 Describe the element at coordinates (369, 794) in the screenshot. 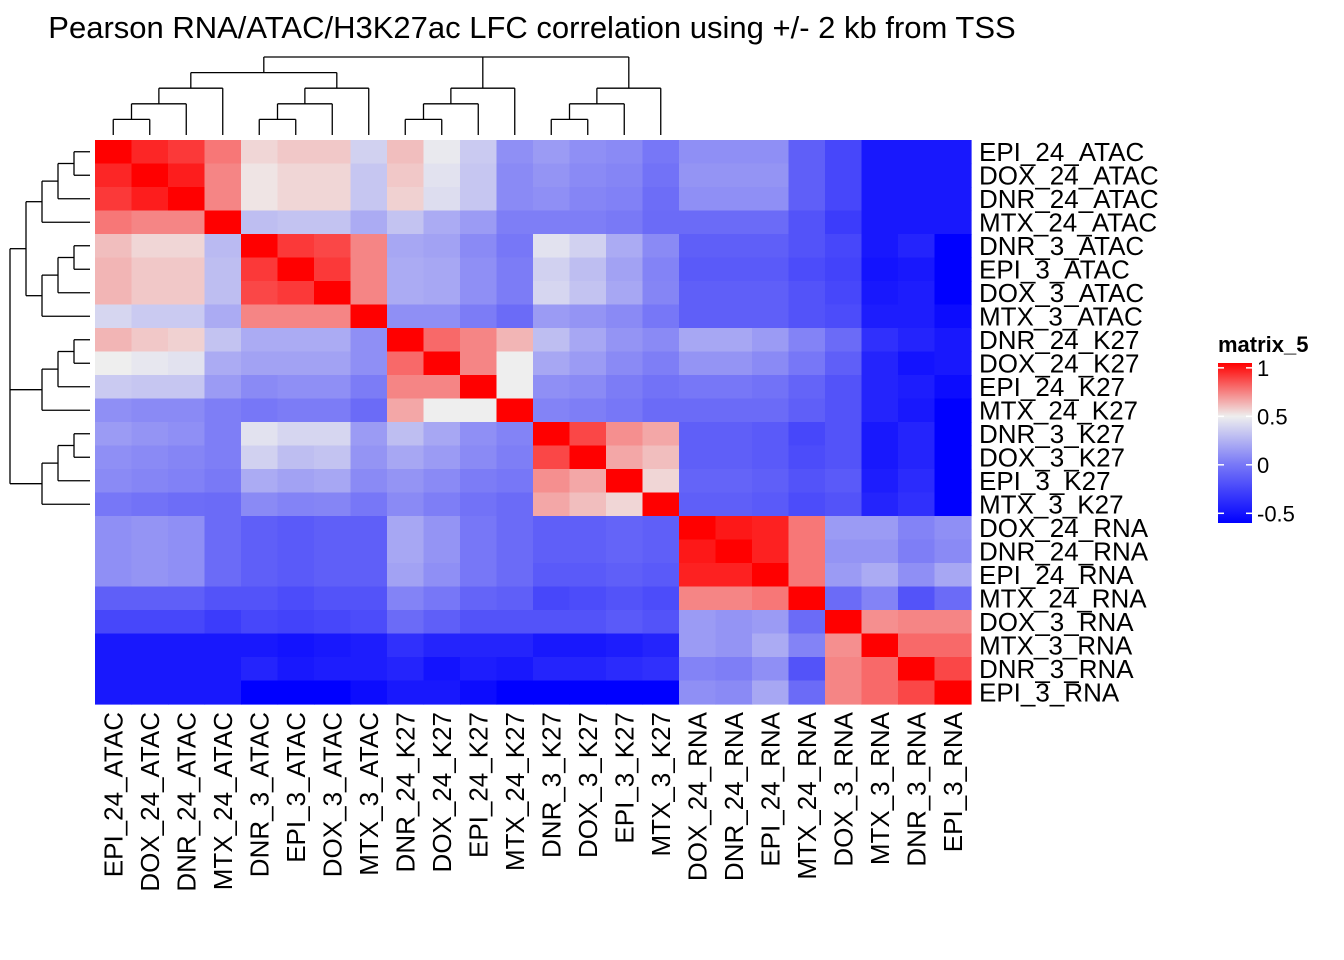

I see `column-label: MTX_3_ATAC` at that location.